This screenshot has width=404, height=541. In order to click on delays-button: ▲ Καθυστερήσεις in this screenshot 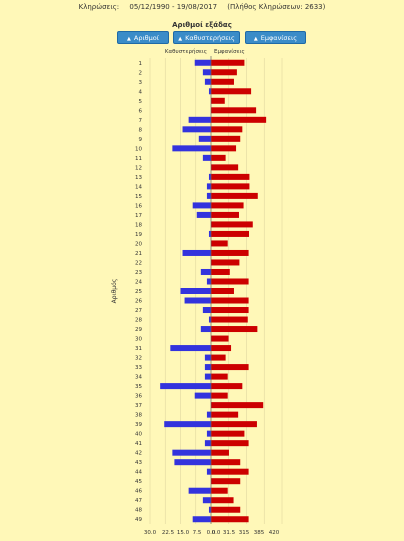, I will do `click(206, 37)`.